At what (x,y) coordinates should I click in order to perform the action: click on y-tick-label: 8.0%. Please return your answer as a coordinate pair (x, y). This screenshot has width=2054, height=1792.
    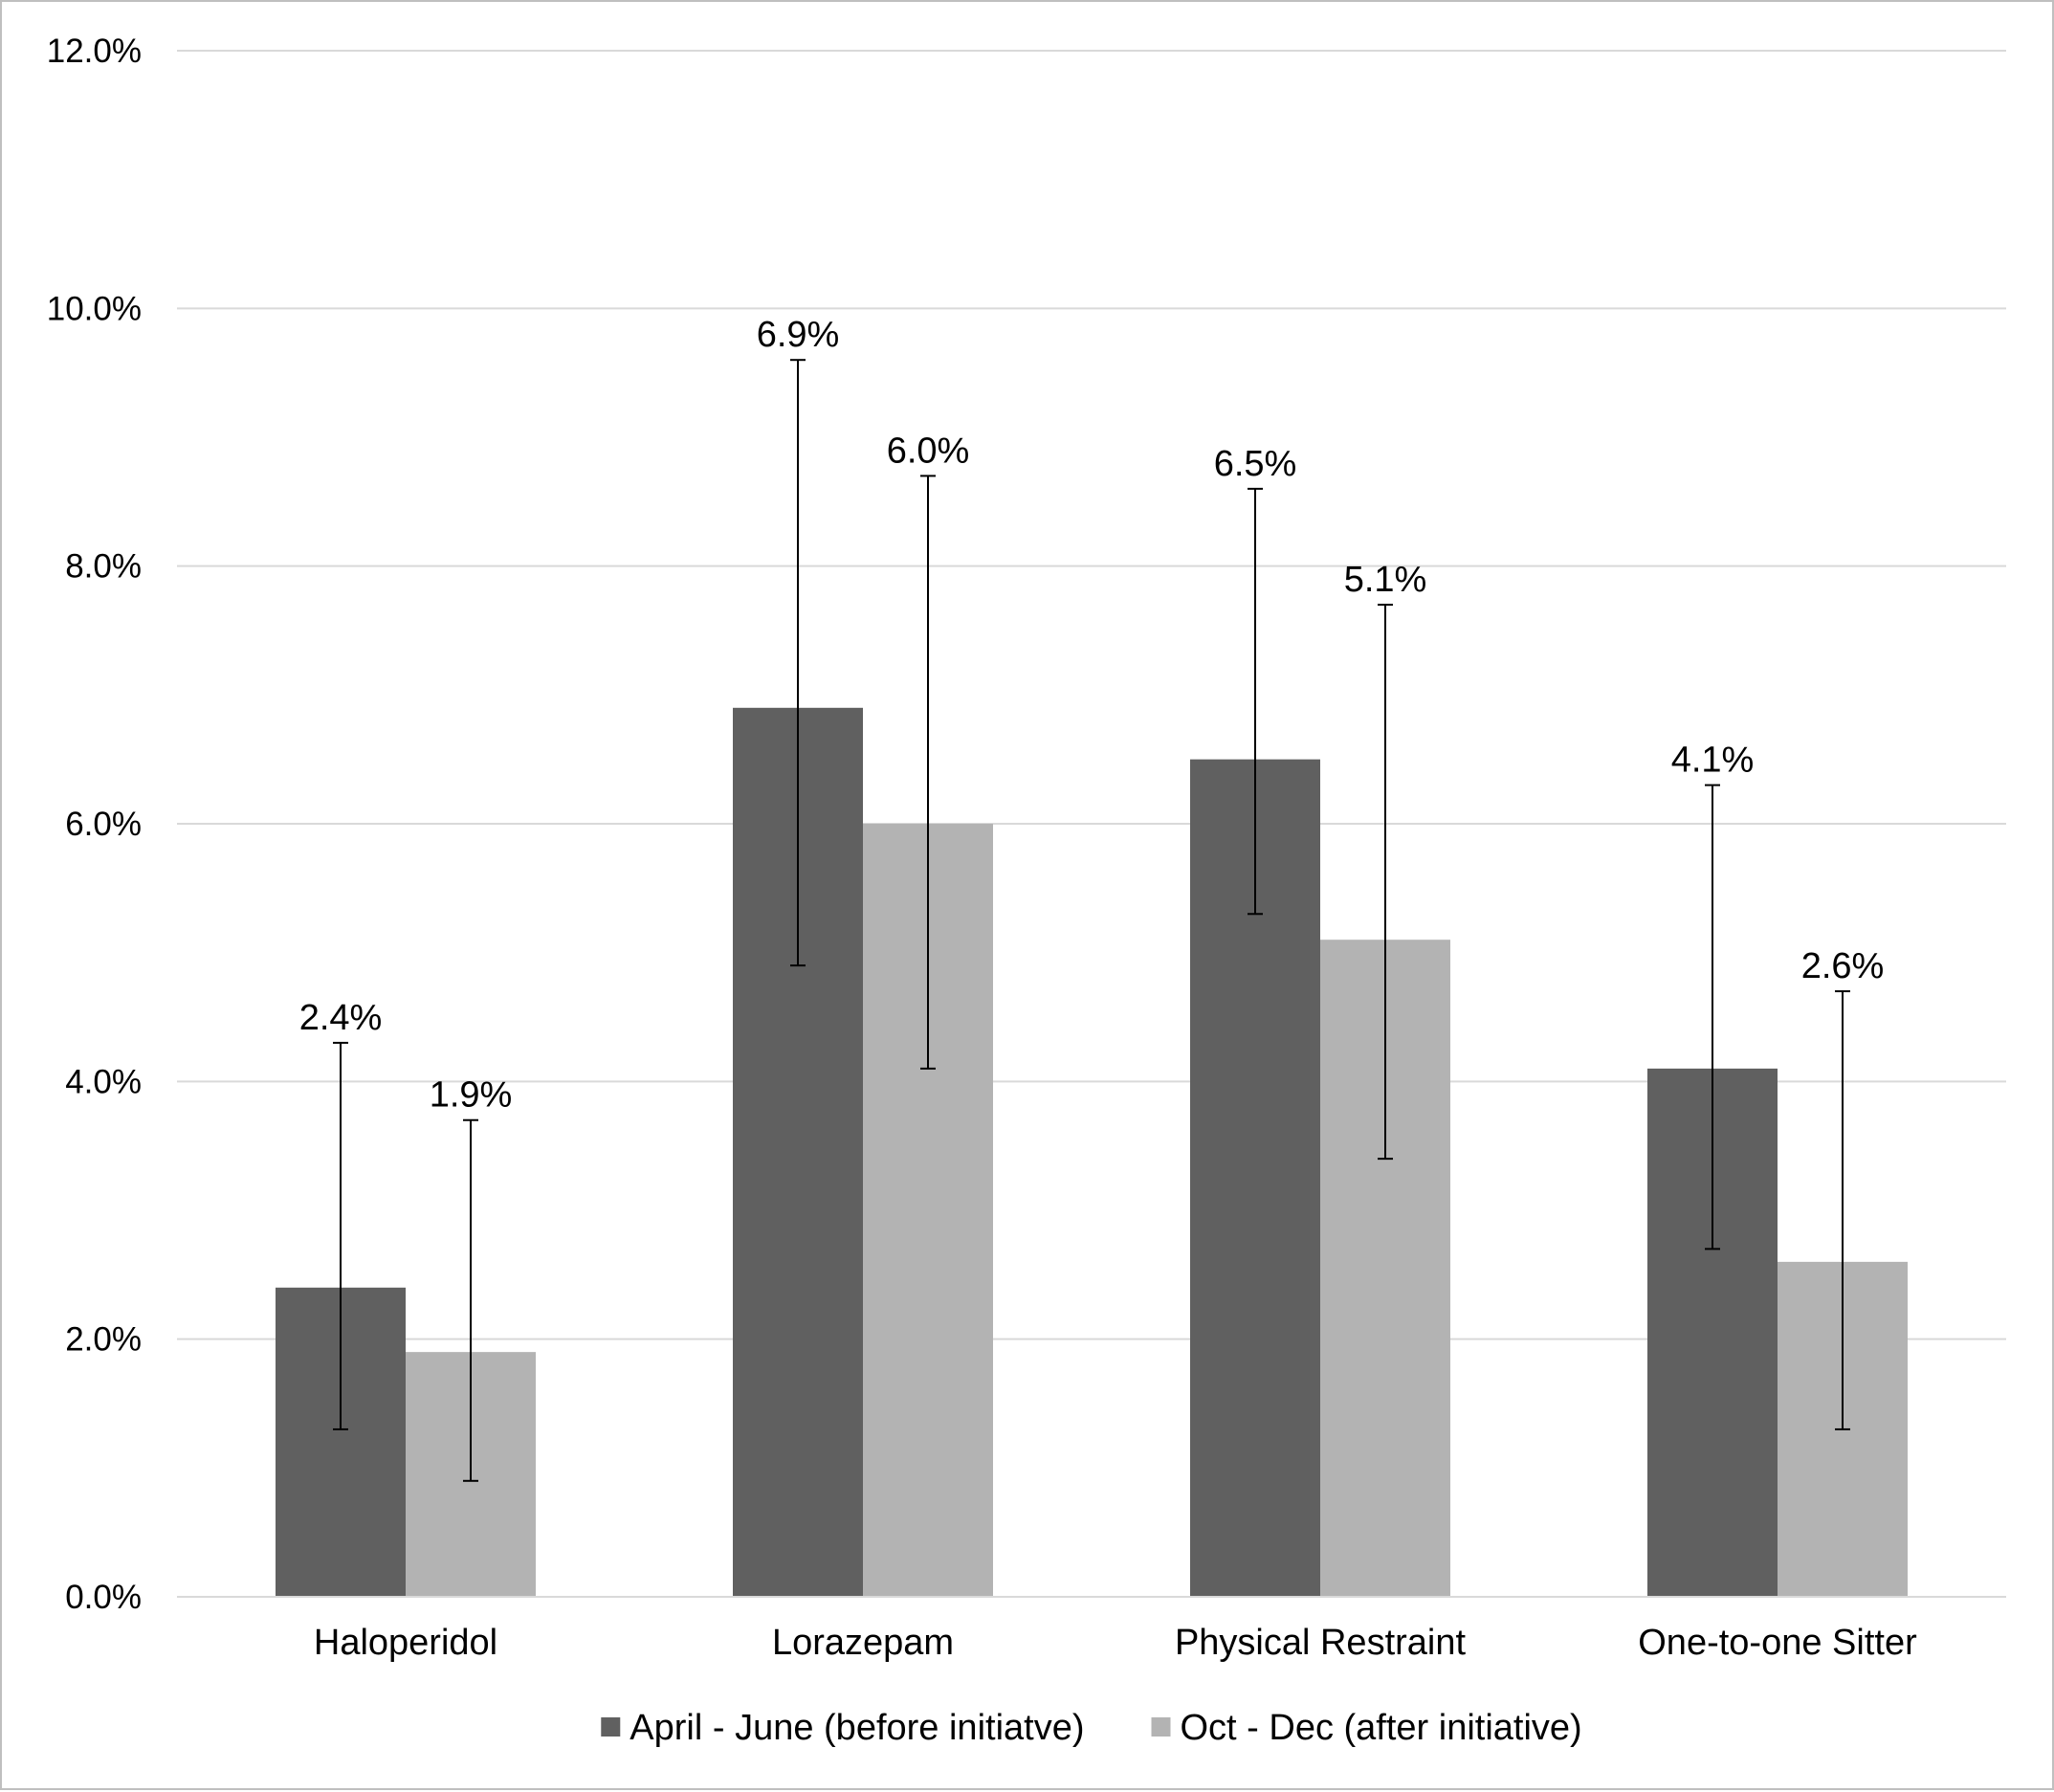
    Looking at the image, I should click on (103, 567).